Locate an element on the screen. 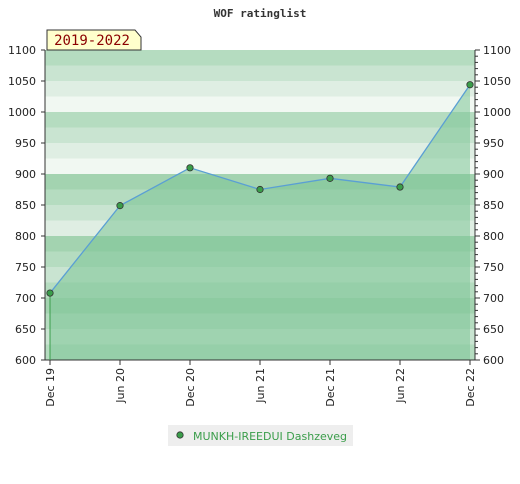 The height and width of the screenshot is (484, 520). y-tick-label-left: 800 is located at coordinates (25, 236).